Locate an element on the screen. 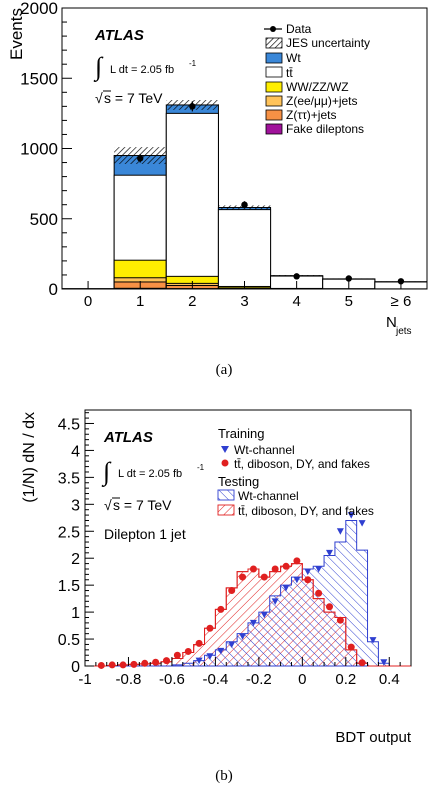 The height and width of the screenshot is (790, 430). ytick-label-a-500: 500 is located at coordinates (44, 219).